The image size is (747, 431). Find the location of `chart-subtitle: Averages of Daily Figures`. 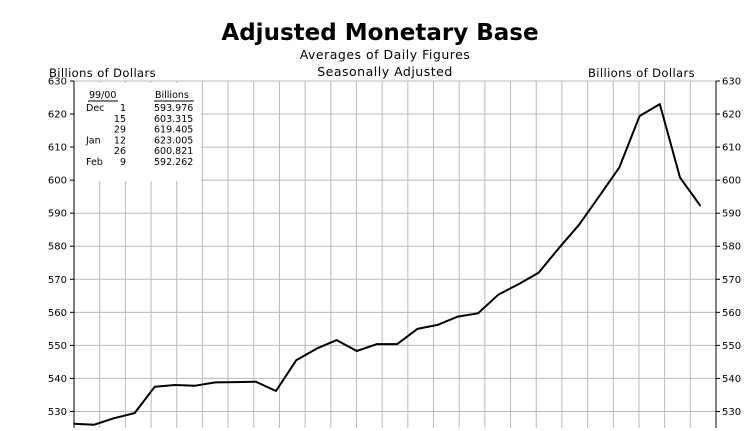

chart-subtitle: Averages of Daily Figures is located at coordinates (385, 54).